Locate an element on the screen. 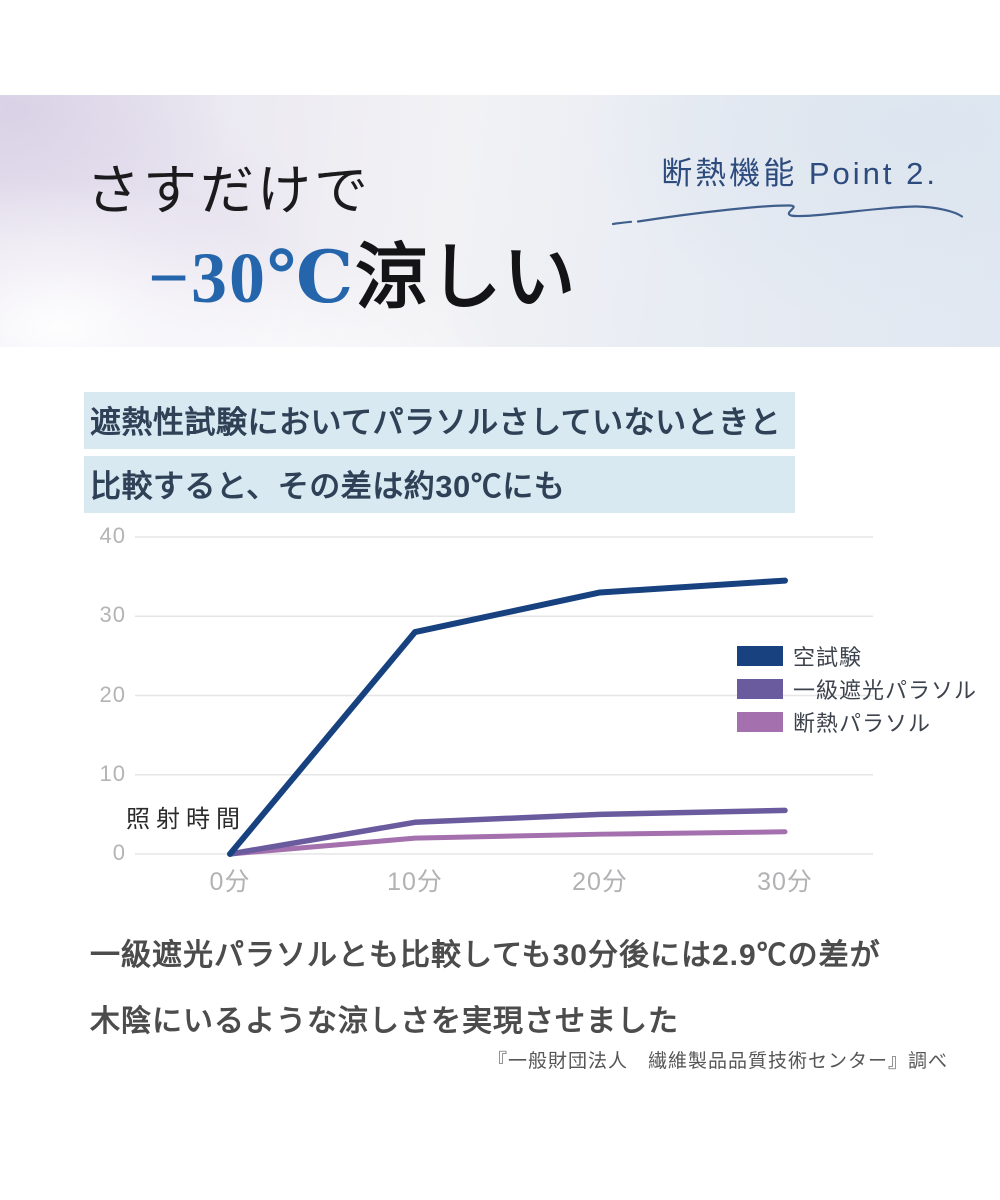  lead-line-1: 遮熱性試験においてパラソルさしていないときと is located at coordinates (440, 420).